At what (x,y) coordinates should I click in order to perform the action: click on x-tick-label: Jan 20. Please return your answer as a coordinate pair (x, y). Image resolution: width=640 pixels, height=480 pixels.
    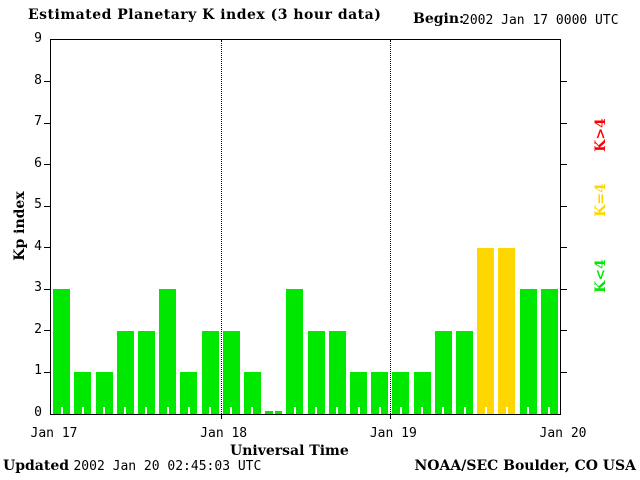
    Looking at the image, I should click on (563, 433).